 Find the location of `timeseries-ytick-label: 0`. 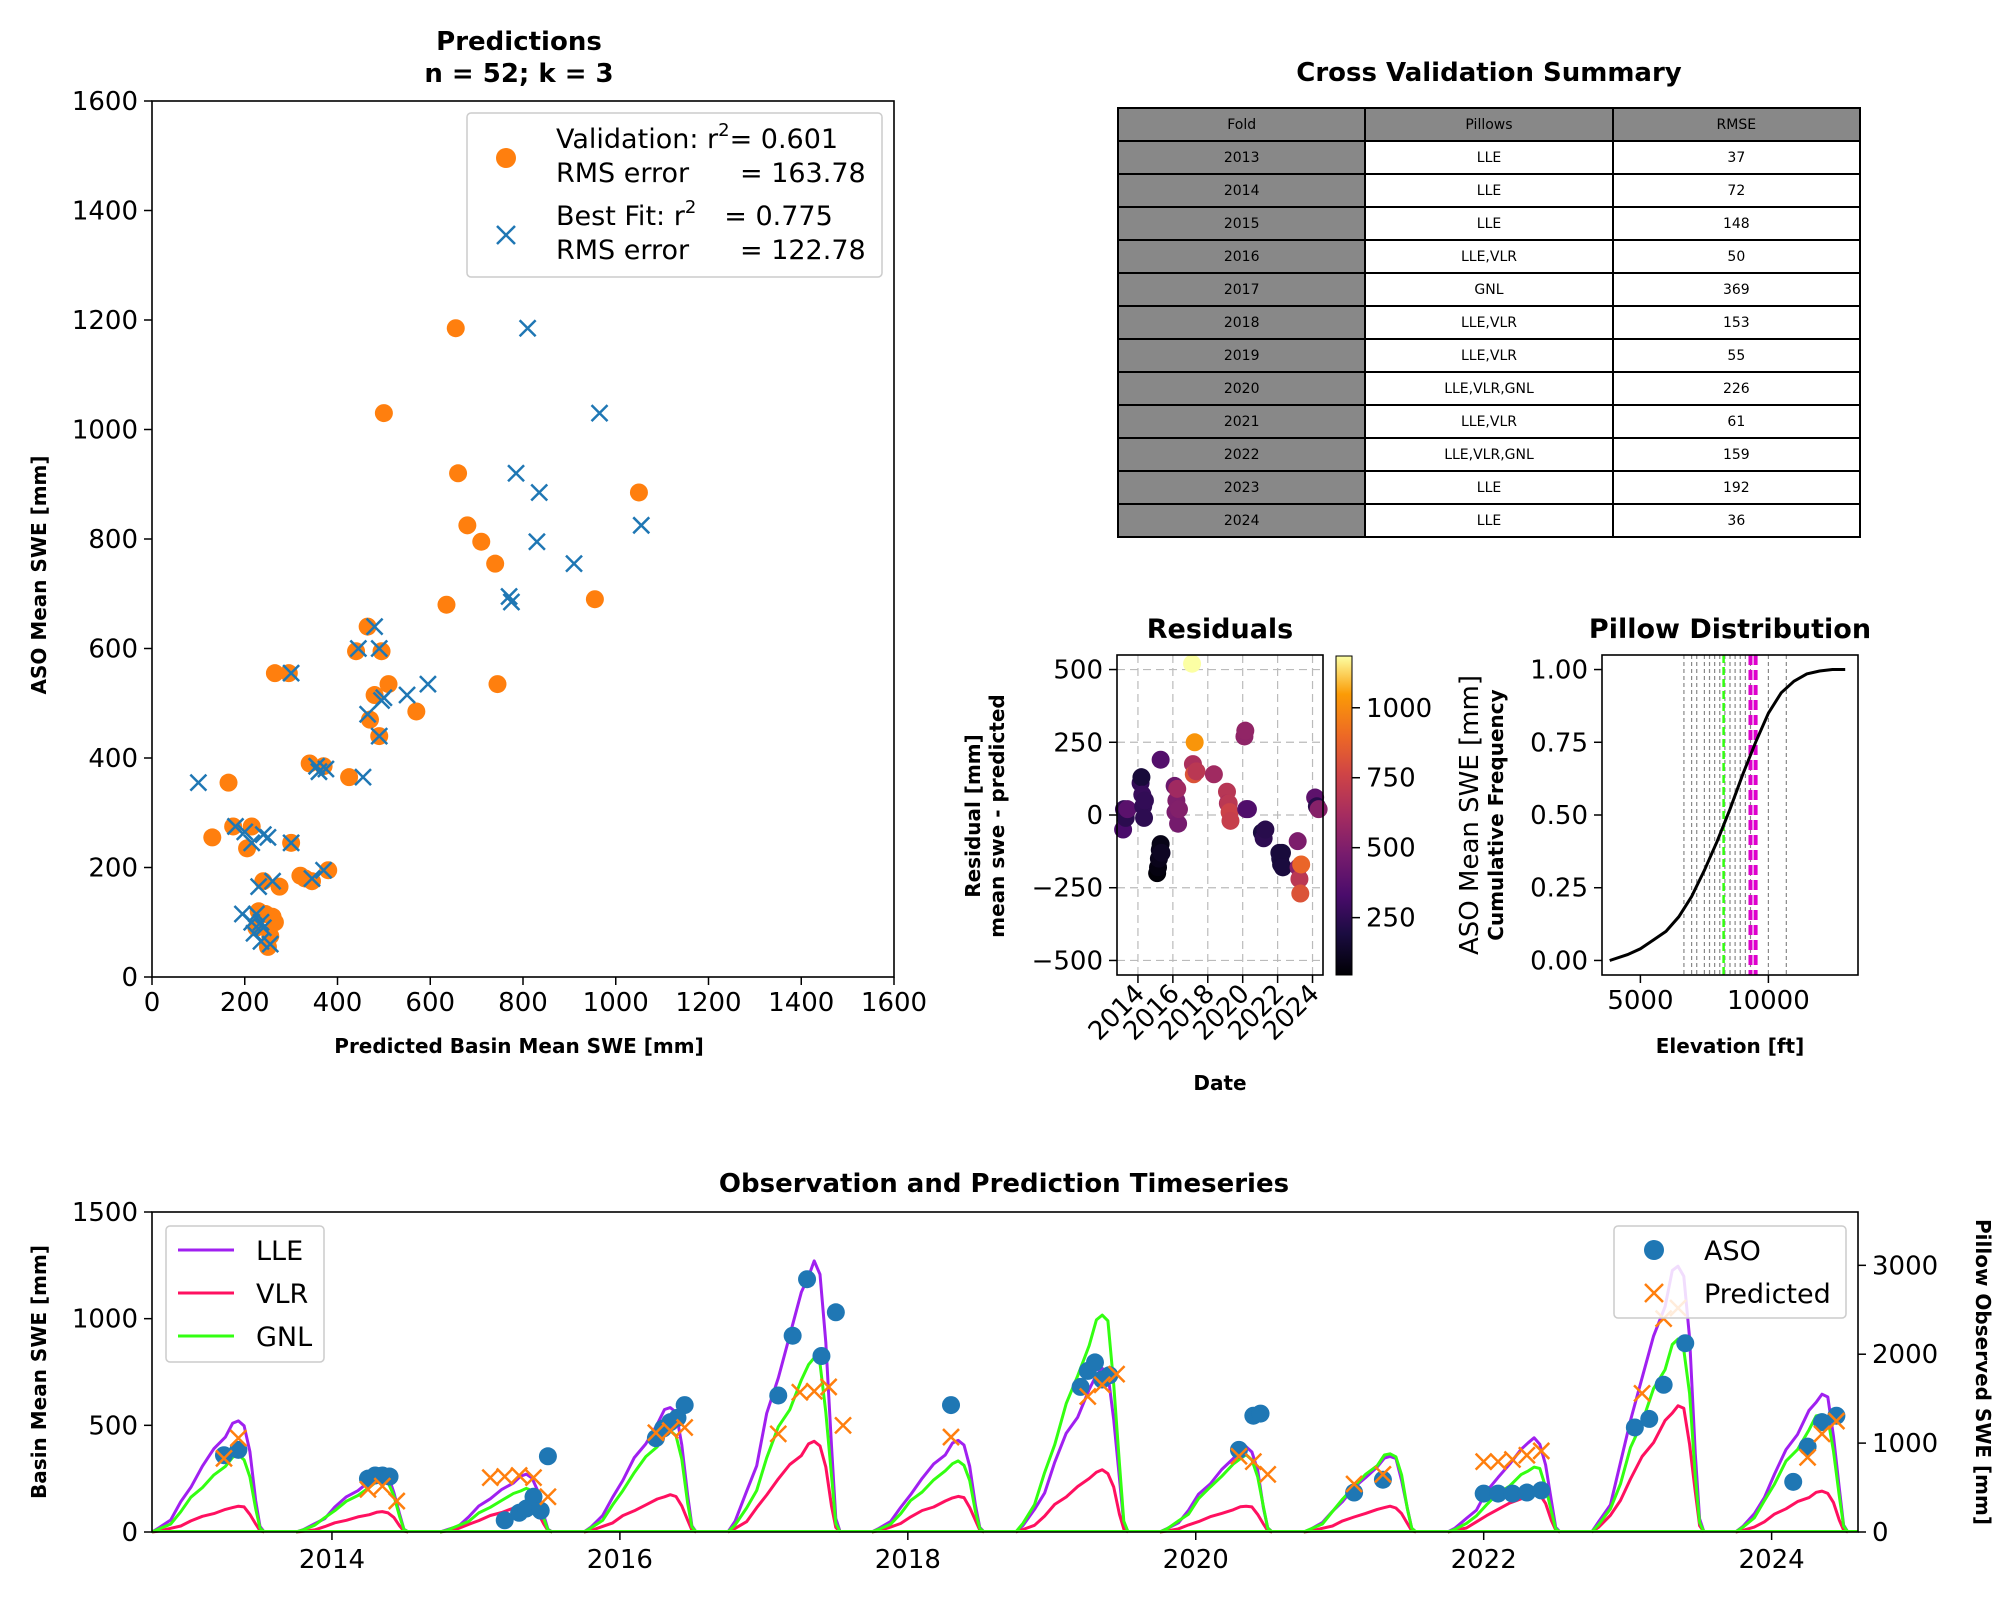

timeseries-ytick-label: 0 is located at coordinates (129, 1533).